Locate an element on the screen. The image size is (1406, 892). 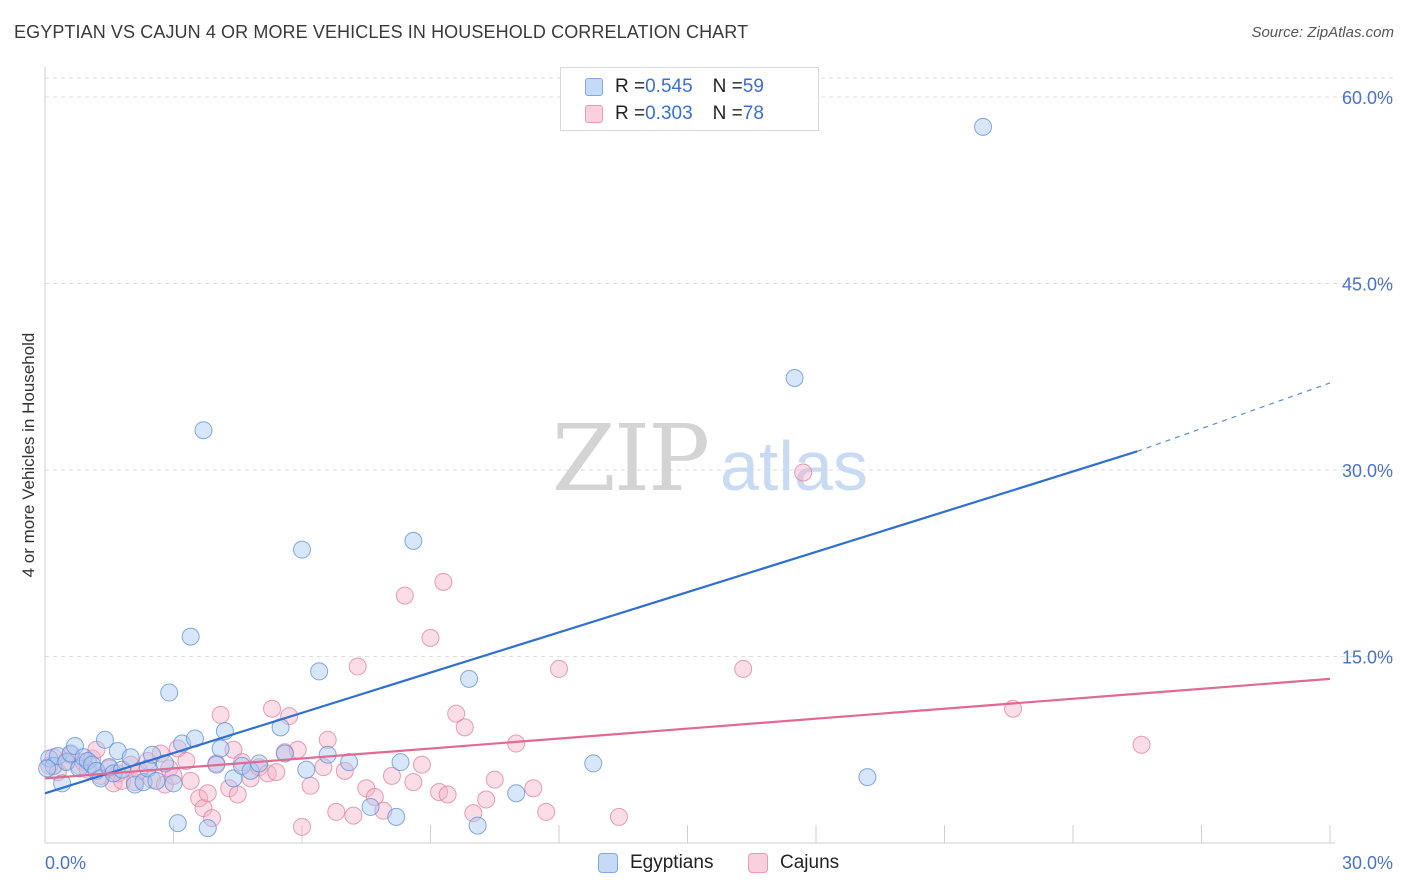
y-axis-title: 4 or more Vehicles in Household is located at coordinates (28, 455).